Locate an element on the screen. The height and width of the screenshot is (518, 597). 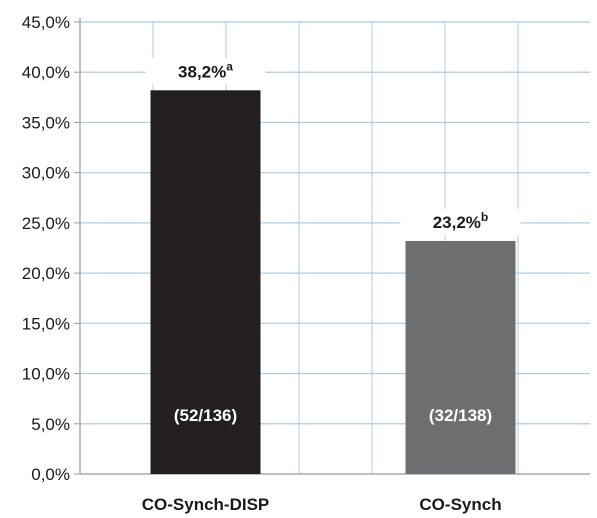
y-tick-label: 25,0% is located at coordinates (46, 223).